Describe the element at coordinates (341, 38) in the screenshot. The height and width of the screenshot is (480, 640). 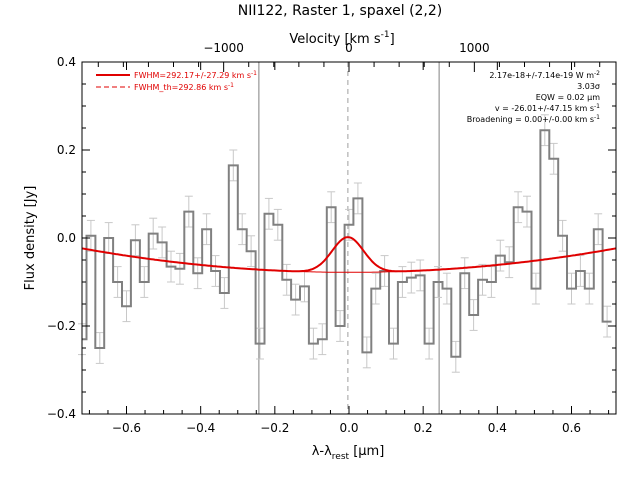
I see `x2-axis-label: Velocity [km s-1]` at that location.